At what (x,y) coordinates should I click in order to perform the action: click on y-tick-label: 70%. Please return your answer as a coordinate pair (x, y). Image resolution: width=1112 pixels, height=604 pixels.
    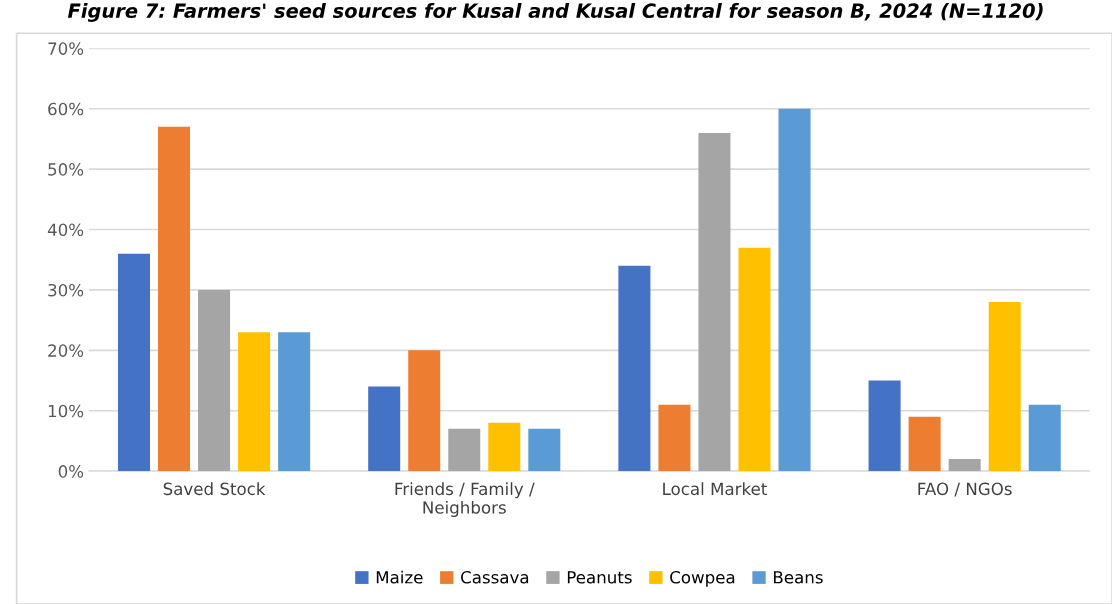
    Looking at the image, I should click on (66, 48).